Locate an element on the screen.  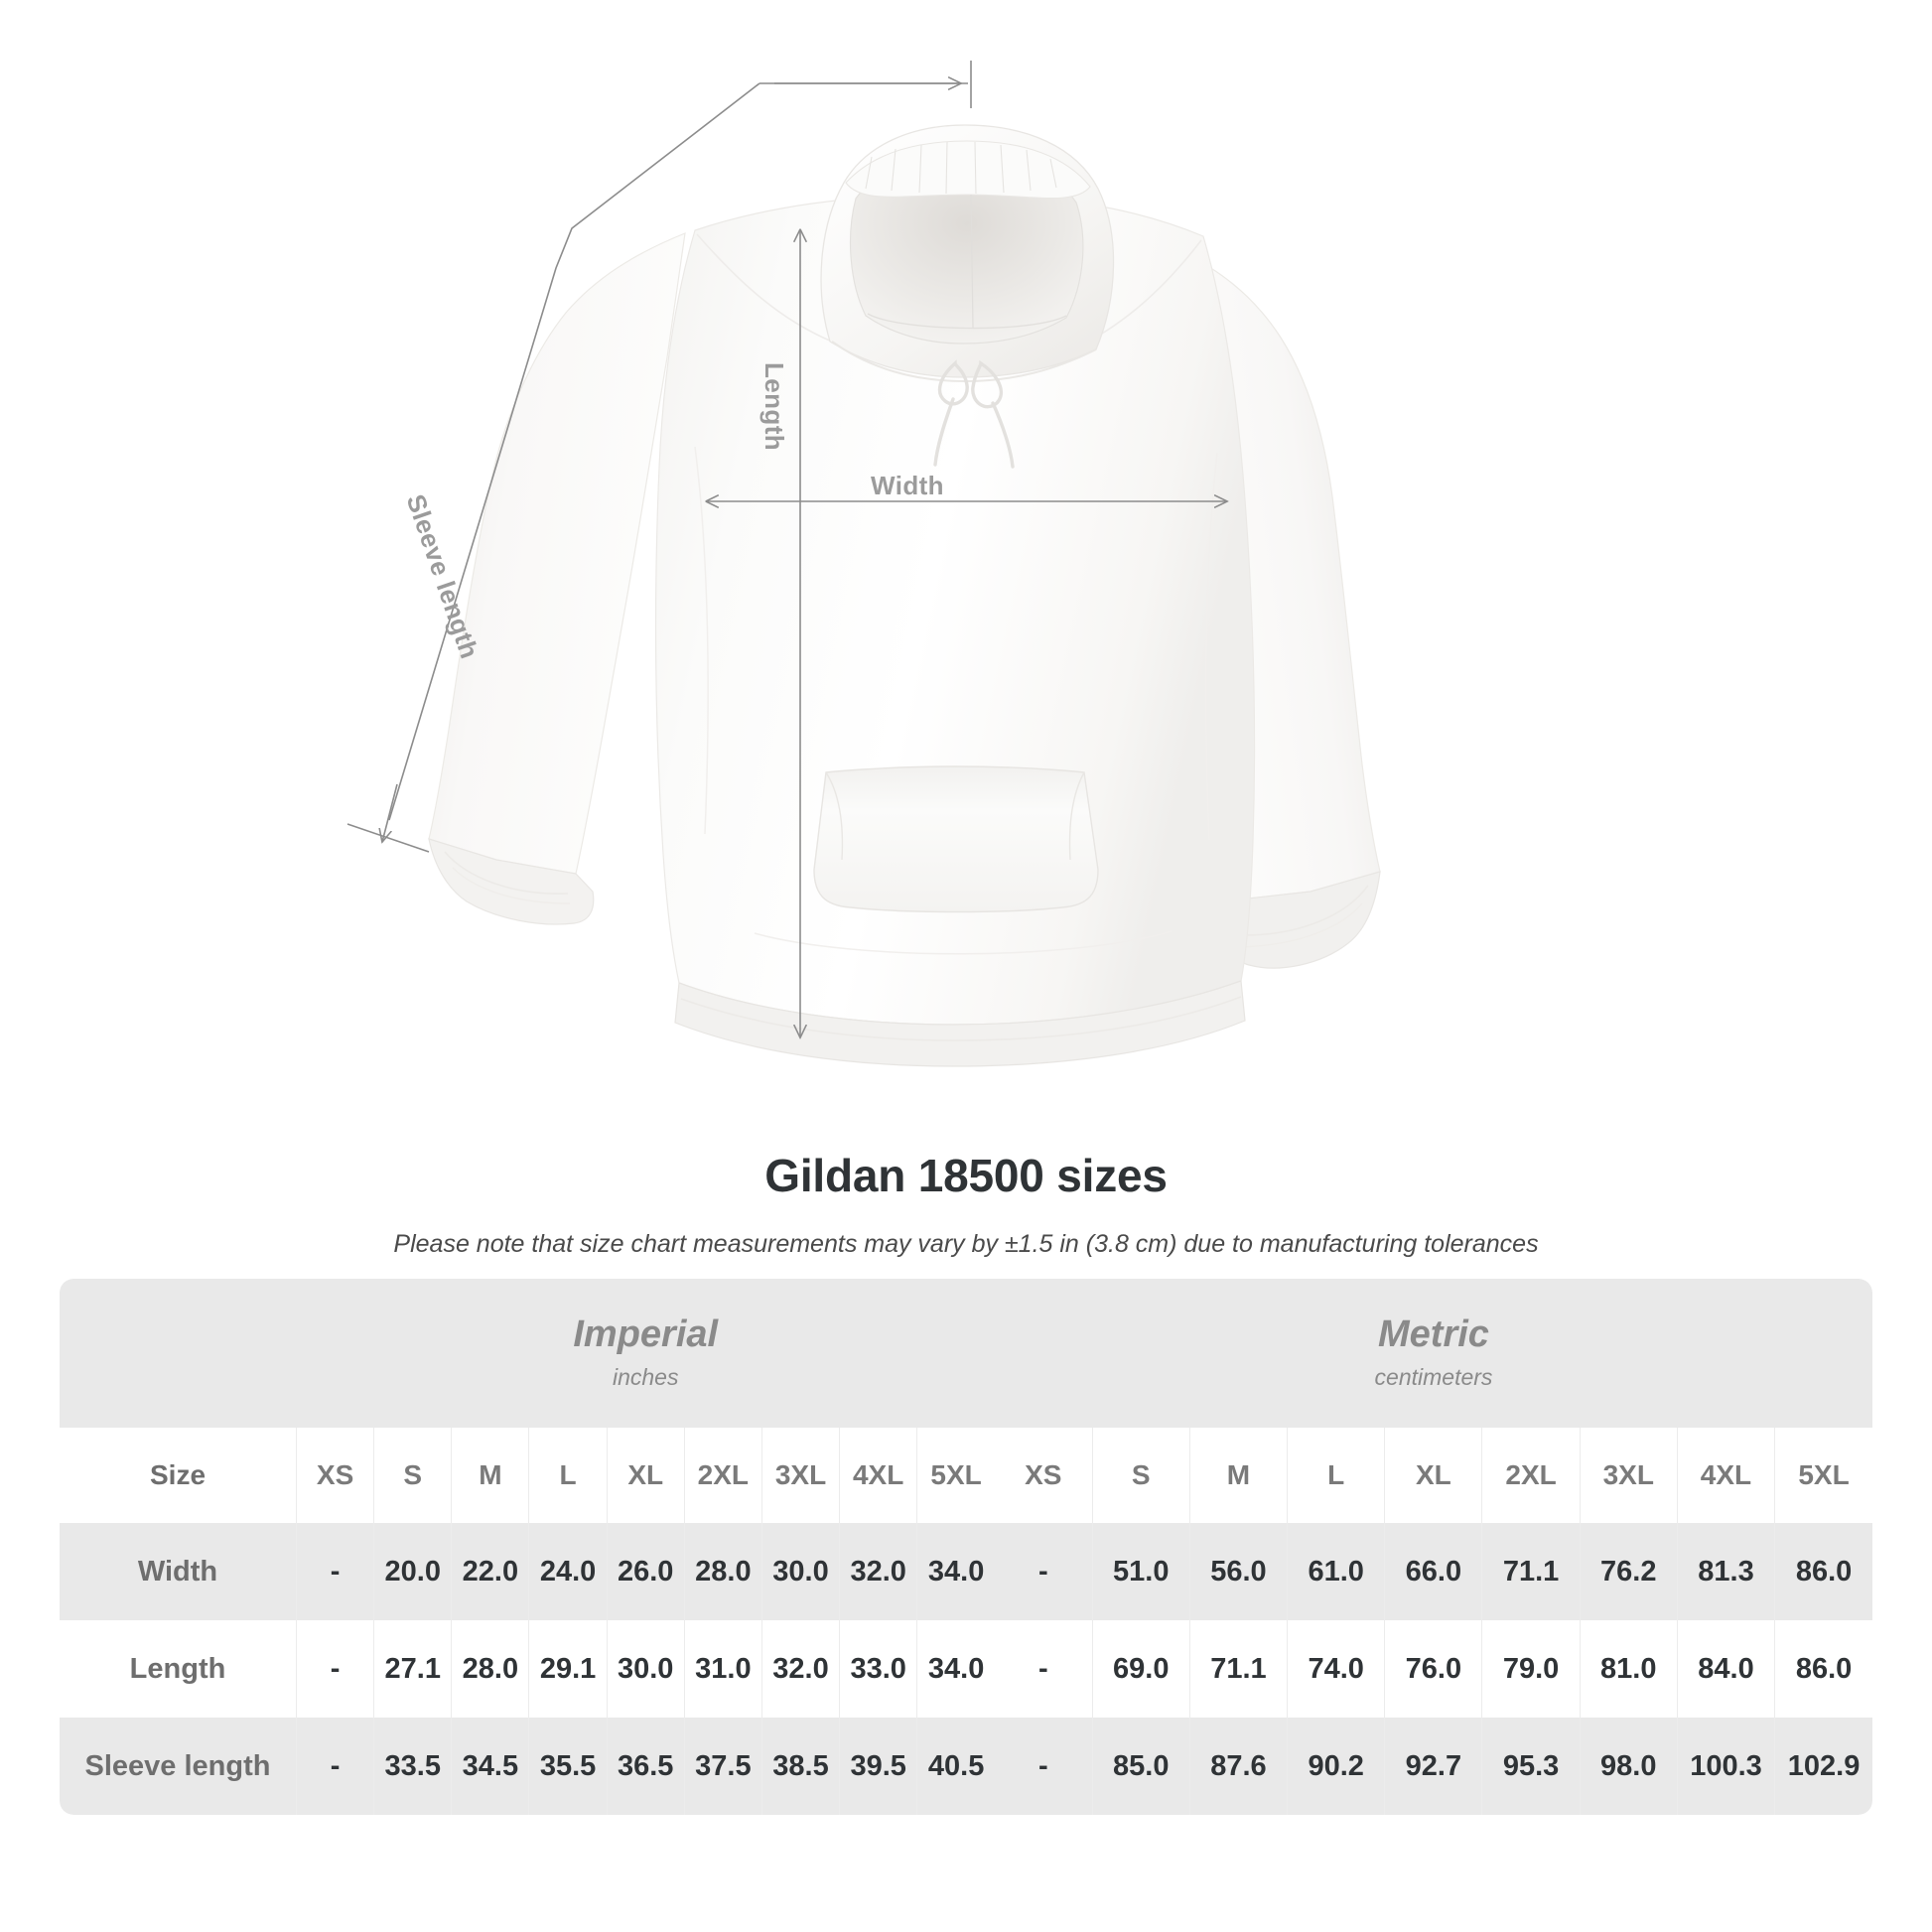
row-label-width: Width is located at coordinates (178, 1571).